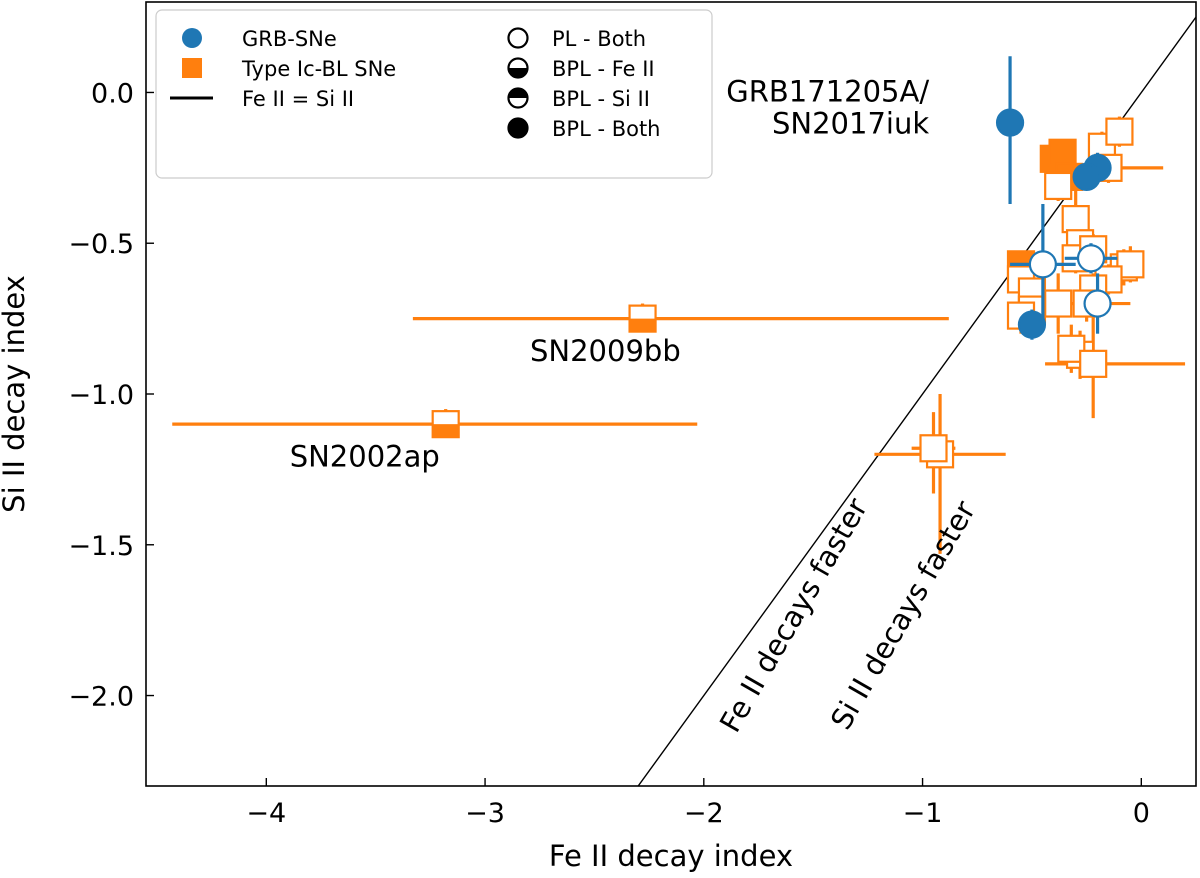 The width and height of the screenshot is (1200, 878). What do you see at coordinates (289, 39) in the screenshot?
I see `legend-label: GRB-SNe` at bounding box center [289, 39].